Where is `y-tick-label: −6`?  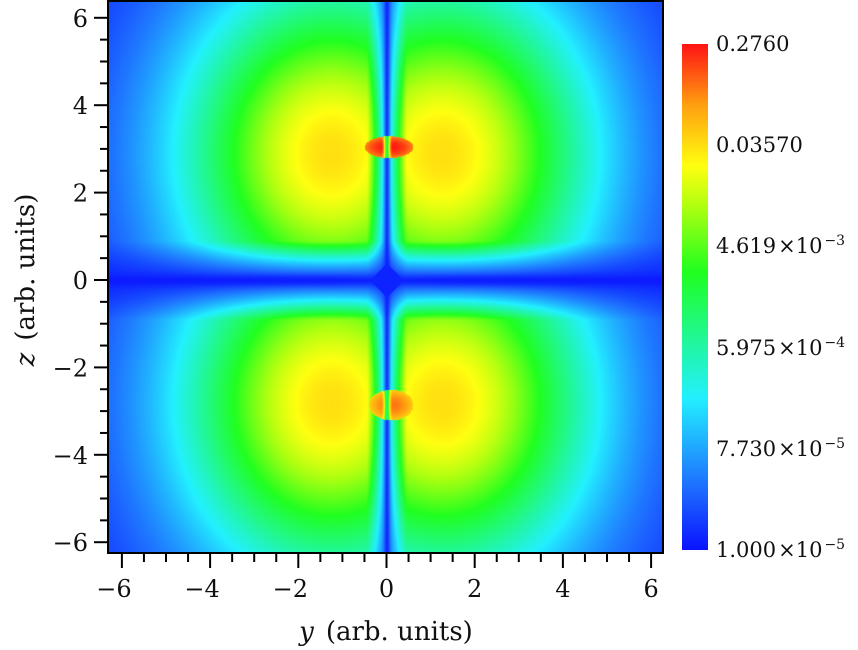
y-tick-label: −6 is located at coordinates (70, 543).